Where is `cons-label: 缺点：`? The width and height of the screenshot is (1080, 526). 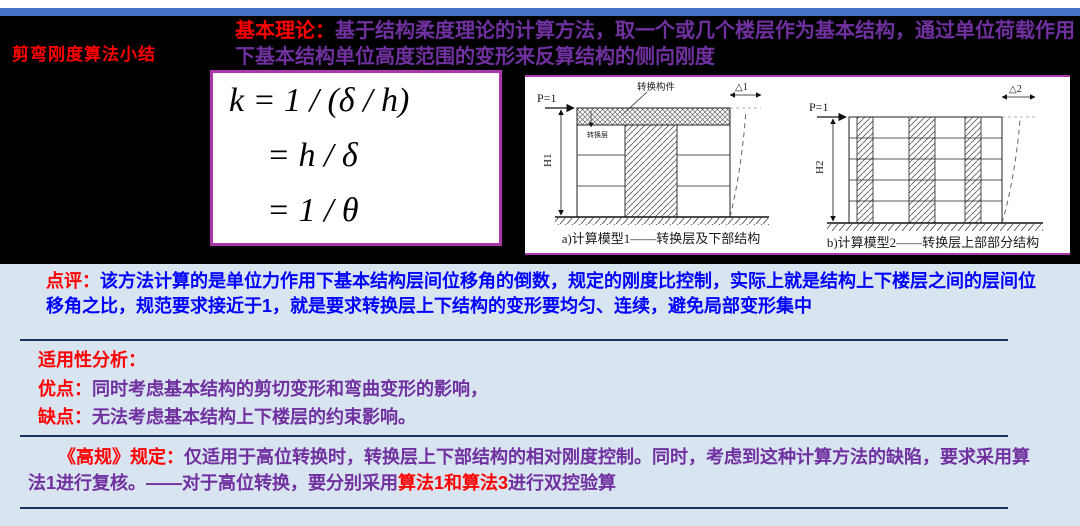
cons-label: 缺点： is located at coordinates (65, 417).